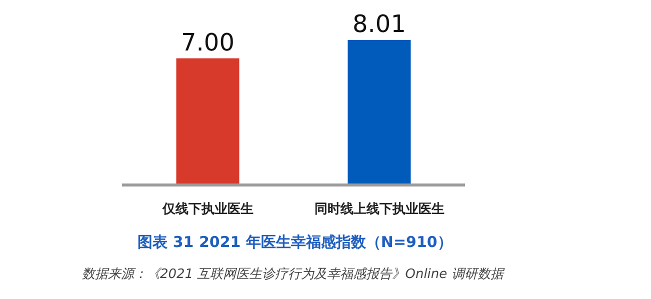  What do you see at coordinates (295, 242) in the screenshot?
I see `text: 图表 31 2021 年医生幸福感指数（N=910）` at bounding box center [295, 242].